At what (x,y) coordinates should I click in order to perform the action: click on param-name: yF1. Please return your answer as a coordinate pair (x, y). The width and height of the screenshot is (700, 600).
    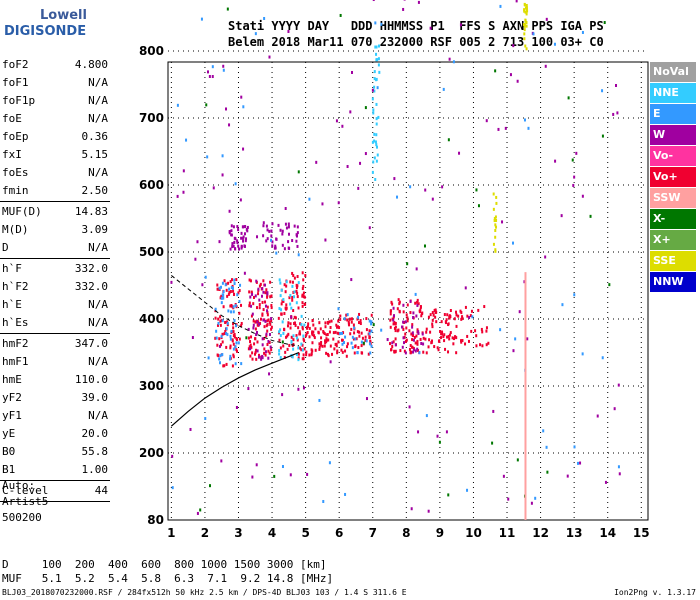
    Looking at the image, I should click on (12, 415).